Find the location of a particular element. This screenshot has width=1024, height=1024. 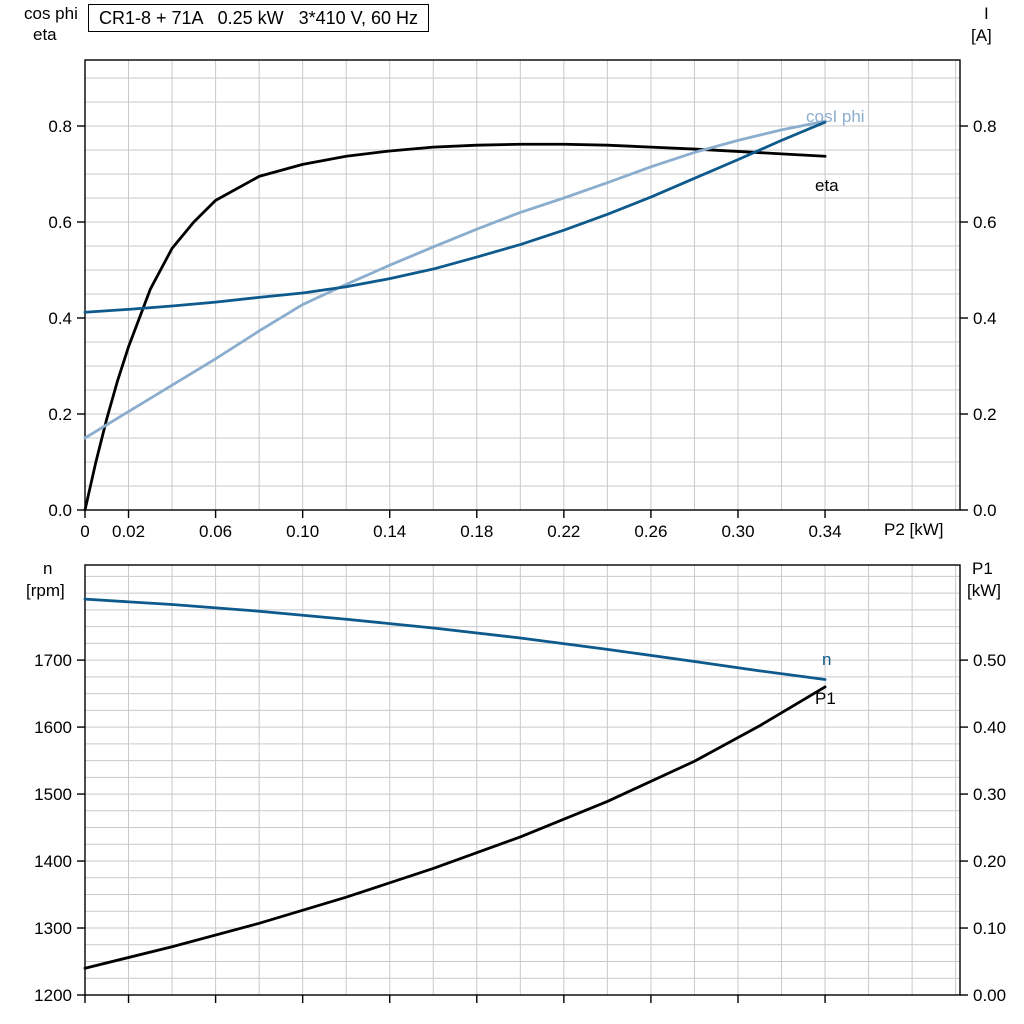

y-left-tick-label: 1500 is located at coordinates (53, 794).